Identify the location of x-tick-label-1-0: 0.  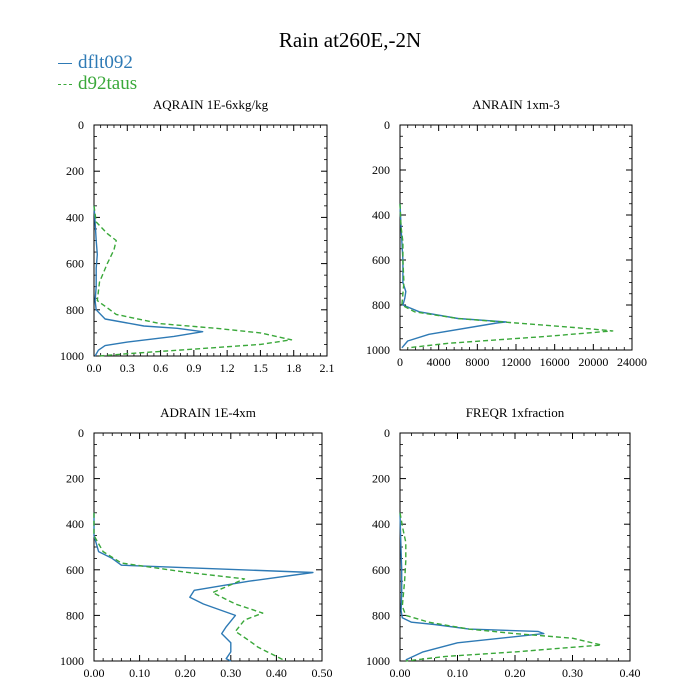
(400, 362).